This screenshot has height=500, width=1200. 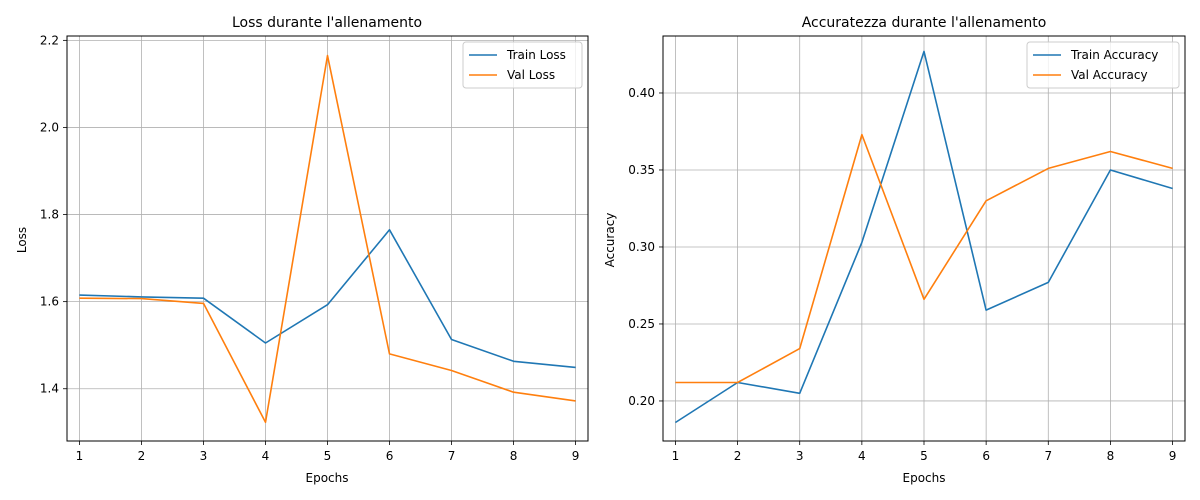 I want to click on y-tick-label: 0.40, so click(x=641, y=93).